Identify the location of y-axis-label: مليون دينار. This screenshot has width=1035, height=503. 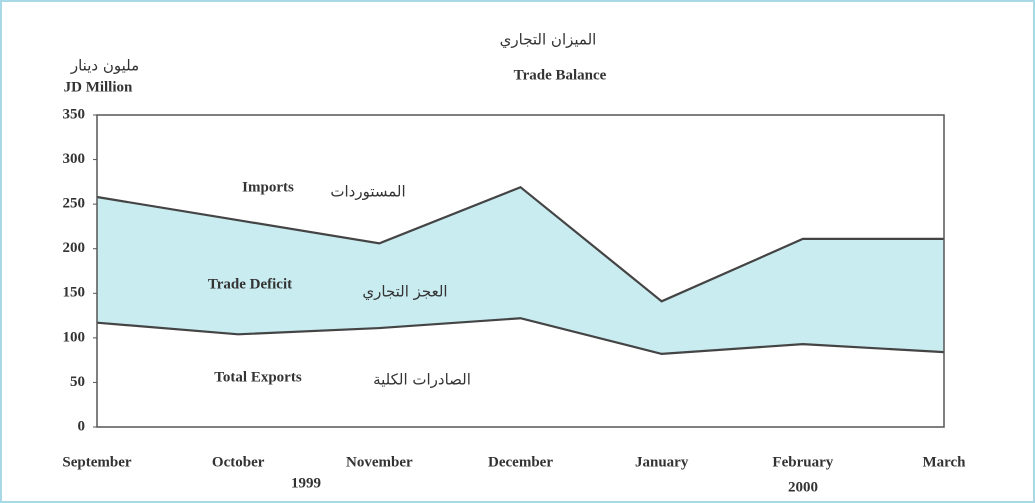
(104, 66).